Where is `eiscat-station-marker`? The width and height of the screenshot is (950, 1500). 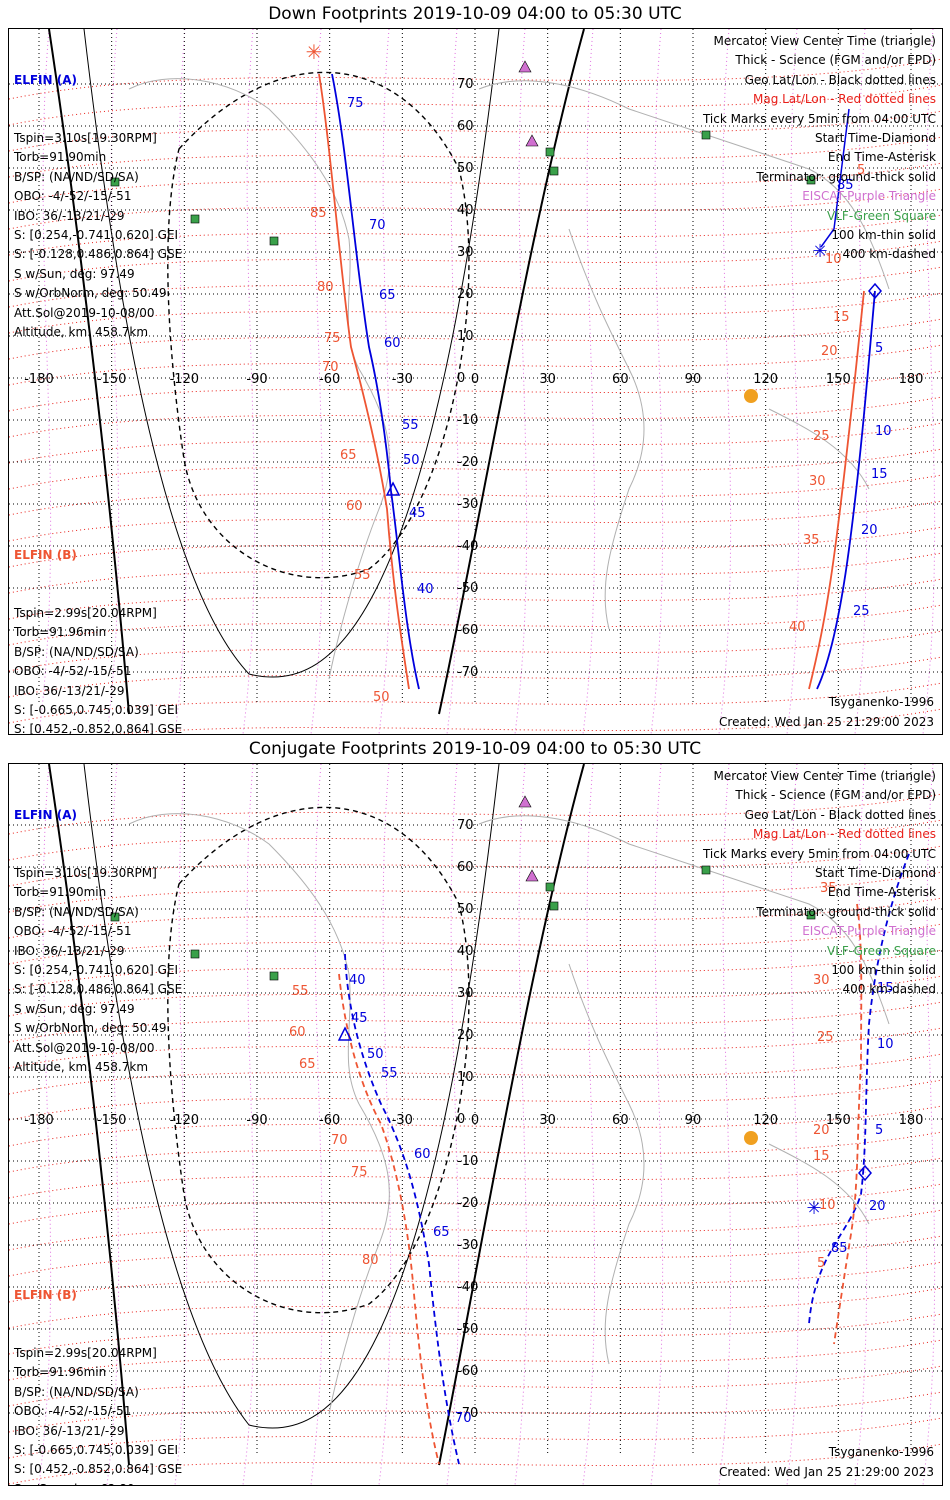 eiscat-station-marker is located at coordinates (532, 875).